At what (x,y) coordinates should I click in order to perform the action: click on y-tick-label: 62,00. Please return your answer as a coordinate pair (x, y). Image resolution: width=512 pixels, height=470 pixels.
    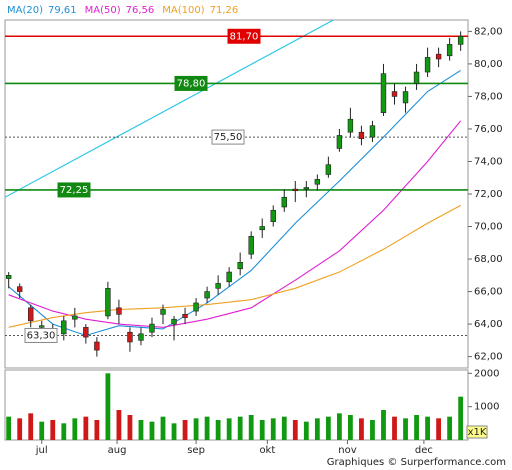
    Looking at the image, I should click on (488, 357).